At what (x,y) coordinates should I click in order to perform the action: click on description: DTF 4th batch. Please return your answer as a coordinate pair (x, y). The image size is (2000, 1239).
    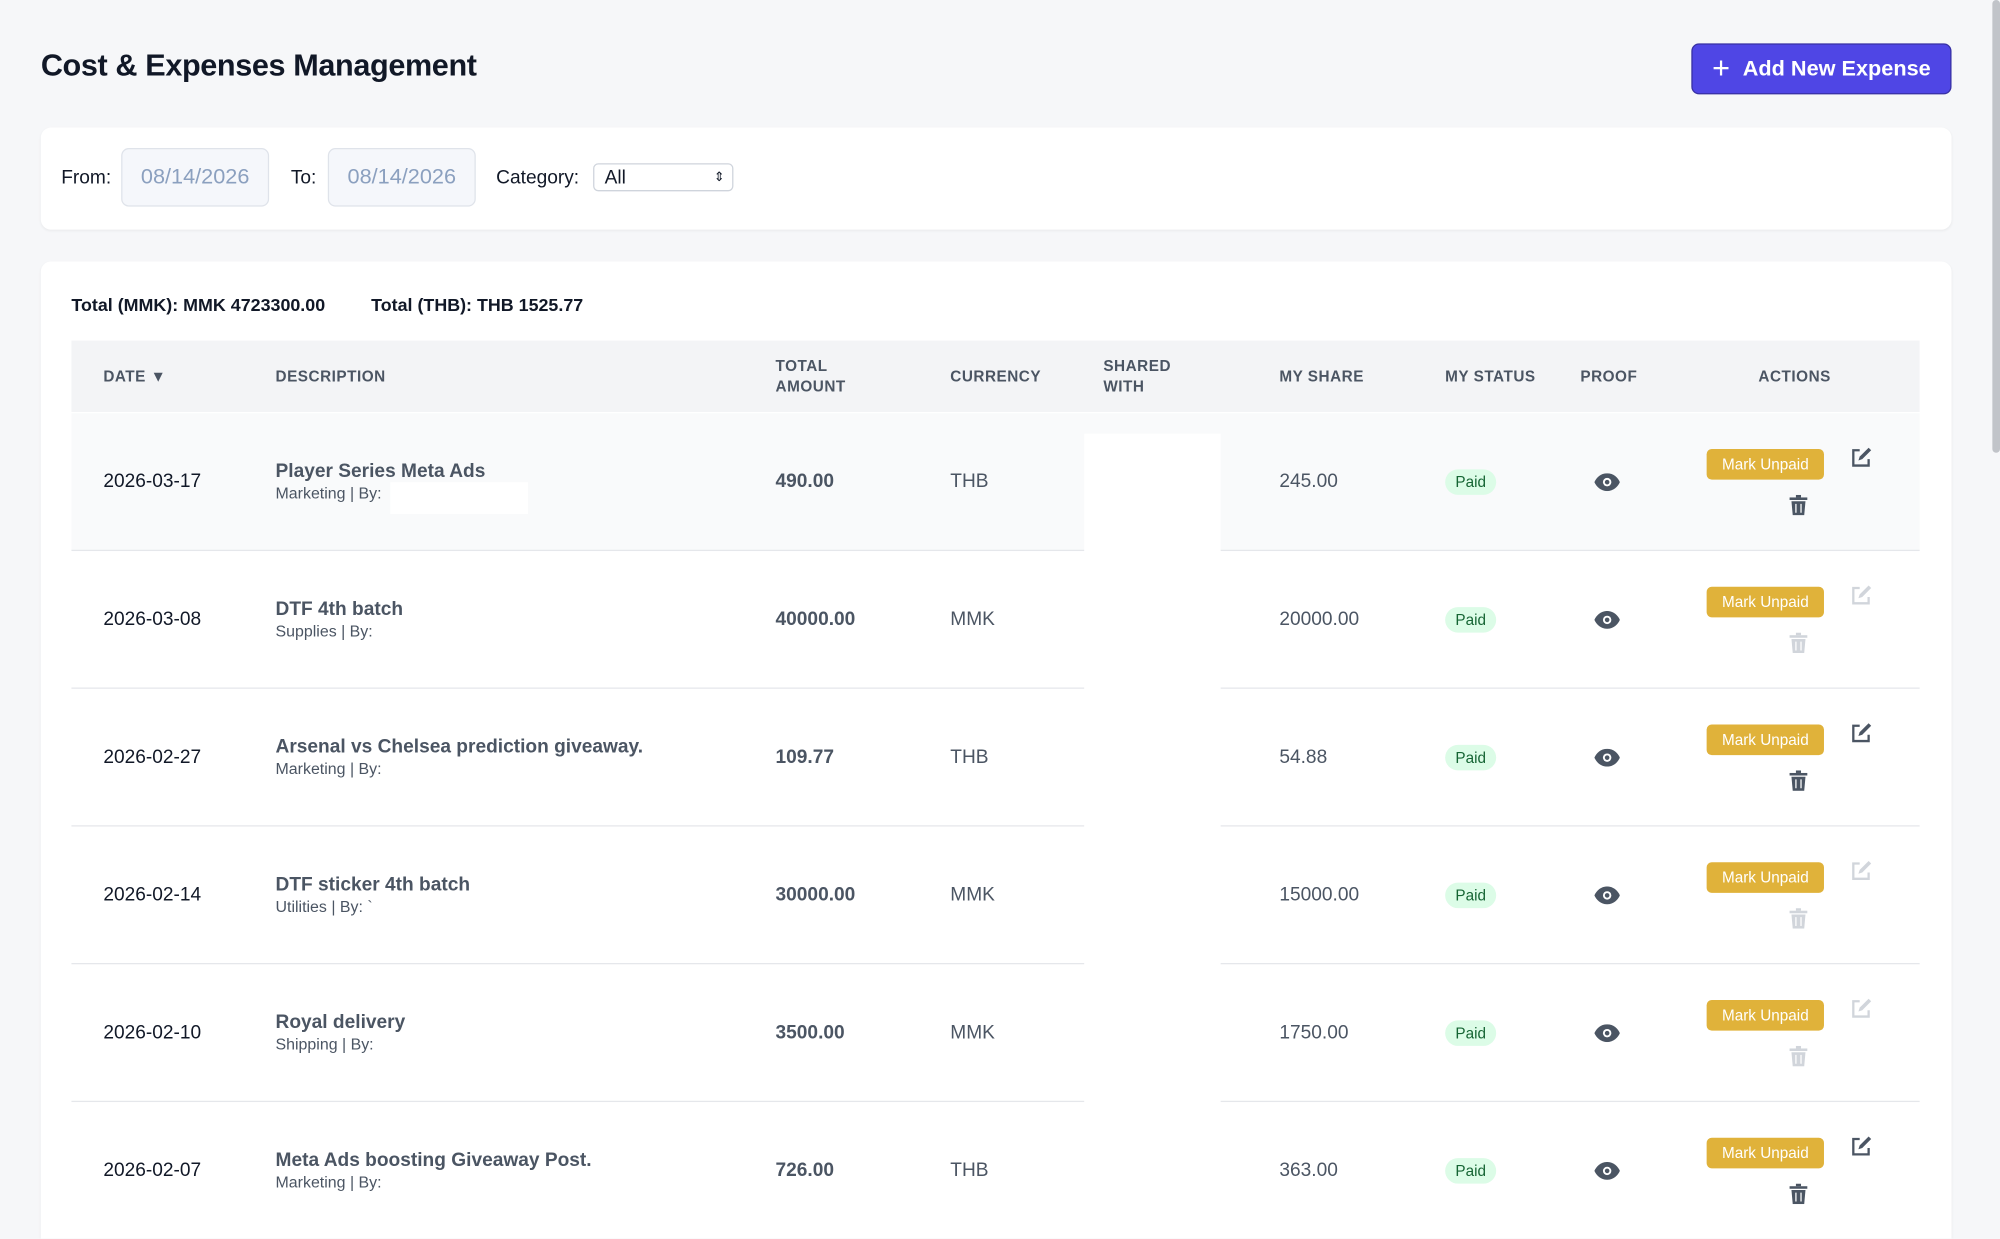
    Looking at the image, I should click on (339, 609).